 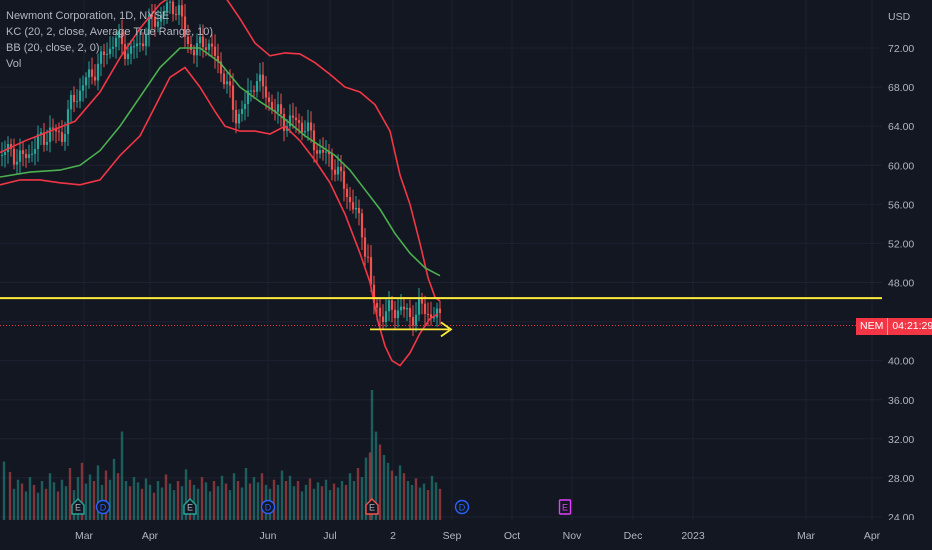 I want to click on time-tick-label: Sep, so click(x=452, y=536).